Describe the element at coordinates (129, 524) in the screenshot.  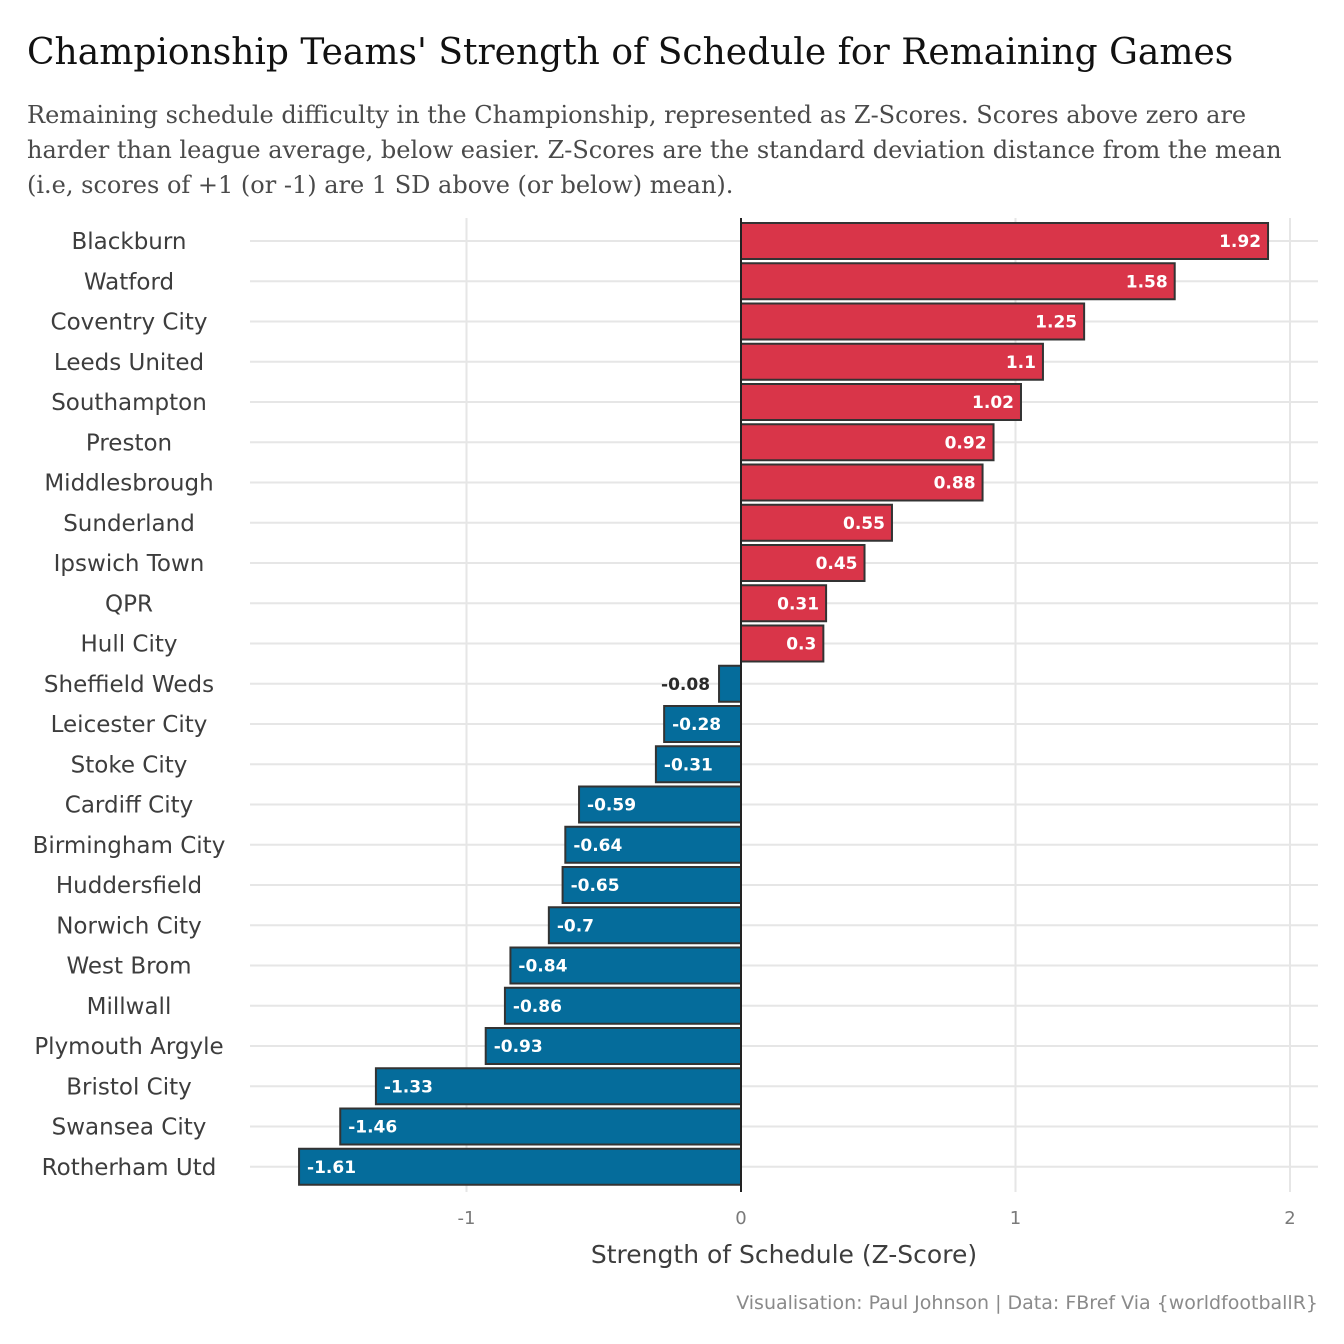
I see `team-label: Sunderland` at that location.